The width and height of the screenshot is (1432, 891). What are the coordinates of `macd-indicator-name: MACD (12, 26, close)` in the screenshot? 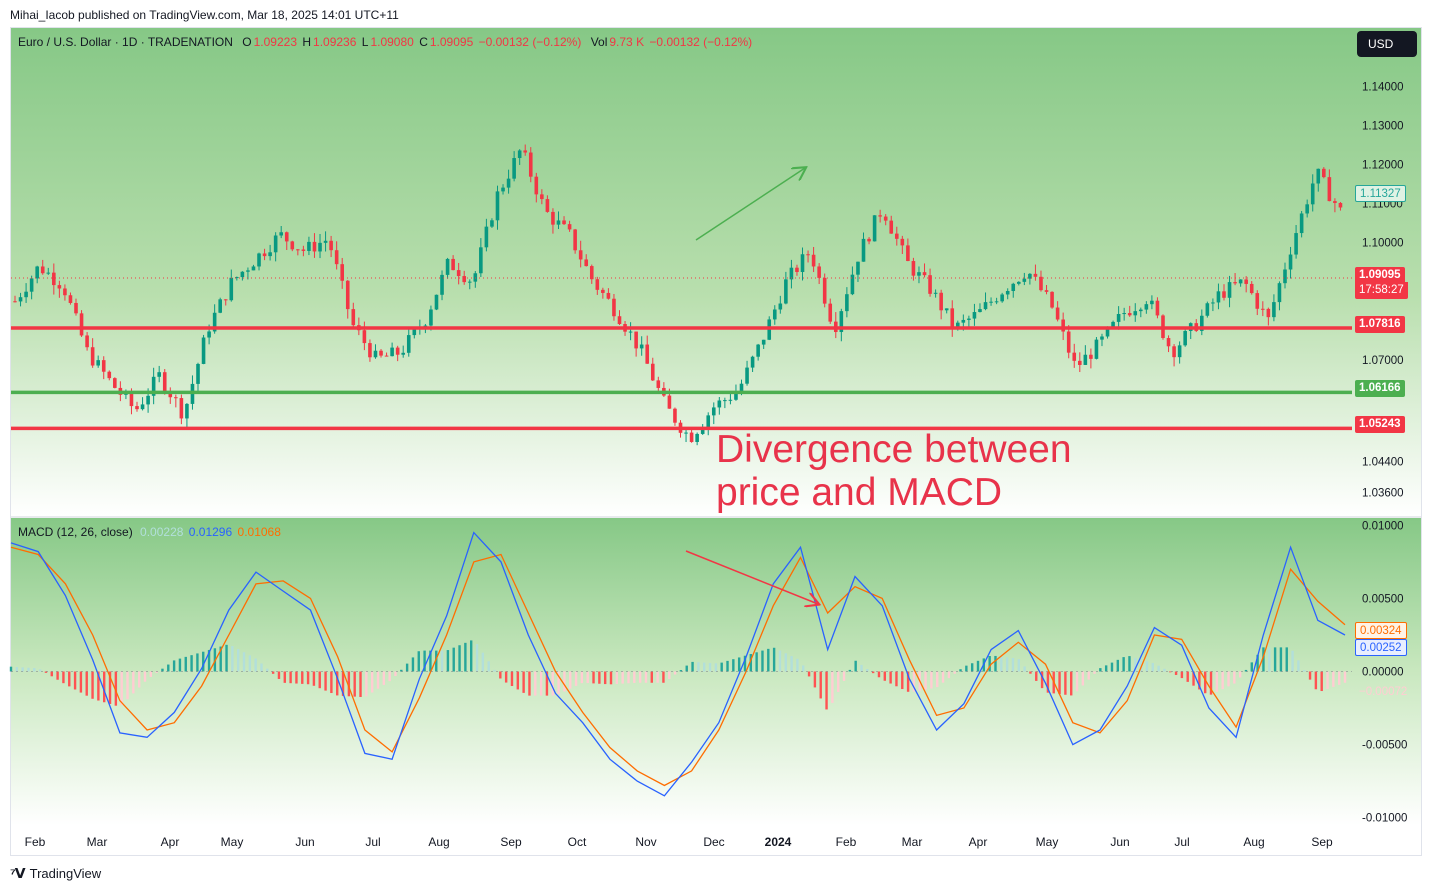 It's located at (75, 532).